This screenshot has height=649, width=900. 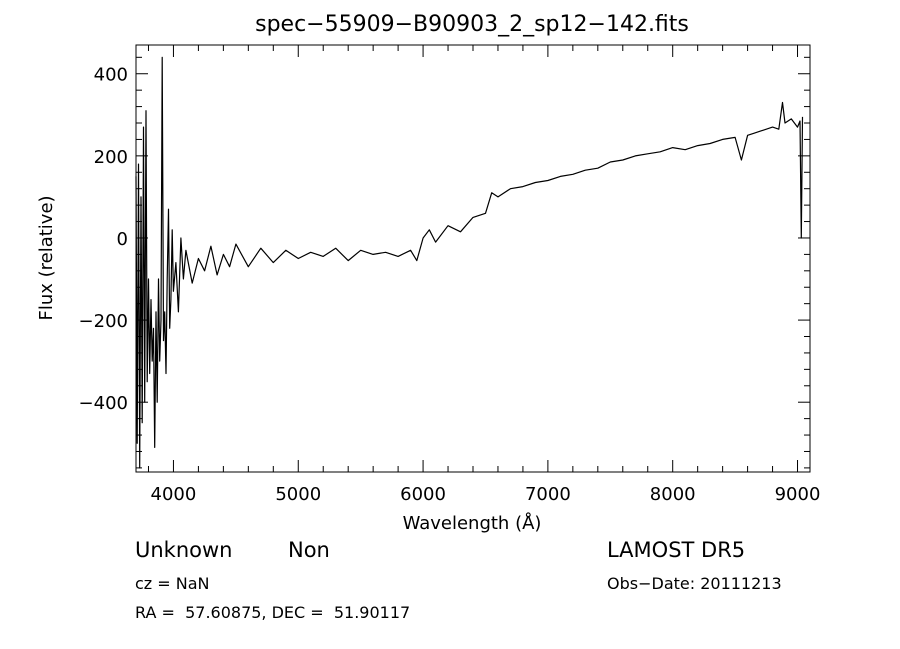 What do you see at coordinates (673, 494) in the screenshot?
I see `x-tick-label: 8000` at bounding box center [673, 494].